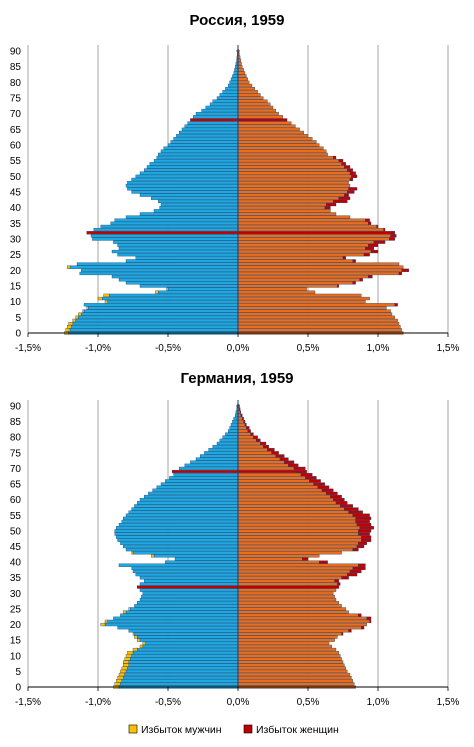 Image resolution: width=474 pixels, height=747 pixels. I want to click on y-tick-label: 80, so click(16, 438).